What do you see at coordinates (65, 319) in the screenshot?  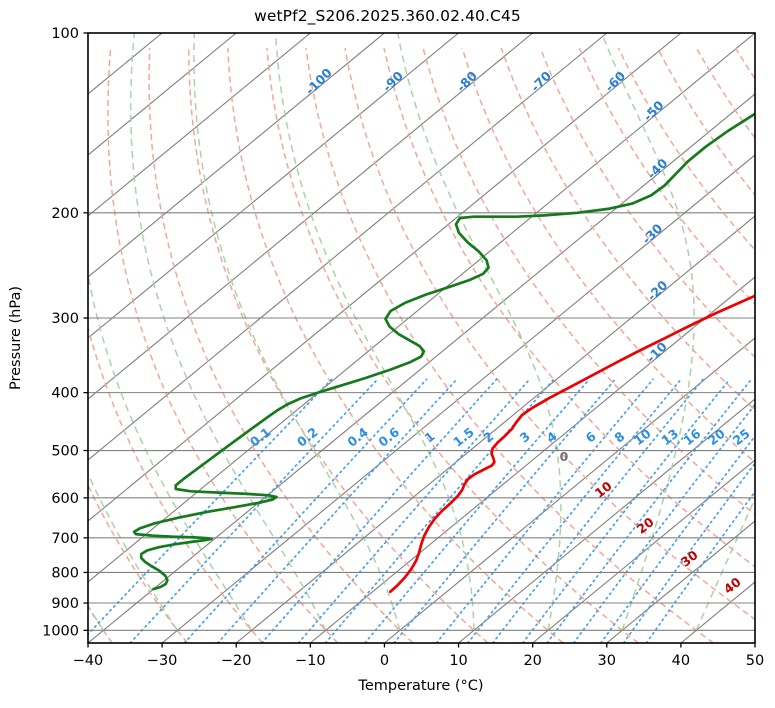 I see `y-tick-label: 300` at bounding box center [65, 319].